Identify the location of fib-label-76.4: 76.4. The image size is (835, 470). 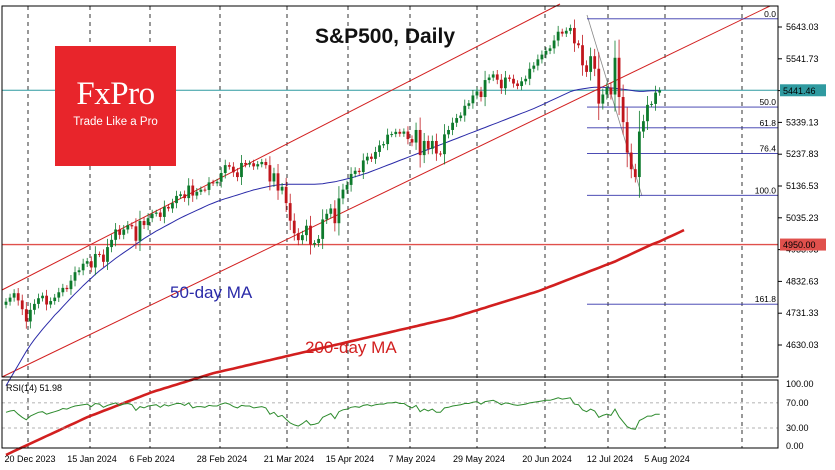
(767, 149).